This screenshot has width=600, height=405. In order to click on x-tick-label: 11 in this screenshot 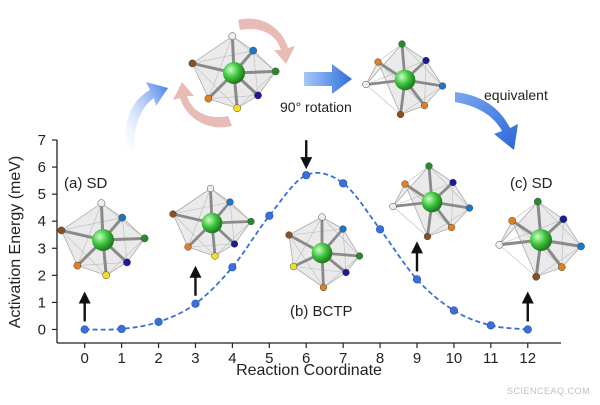, I will do `click(491, 358)`.